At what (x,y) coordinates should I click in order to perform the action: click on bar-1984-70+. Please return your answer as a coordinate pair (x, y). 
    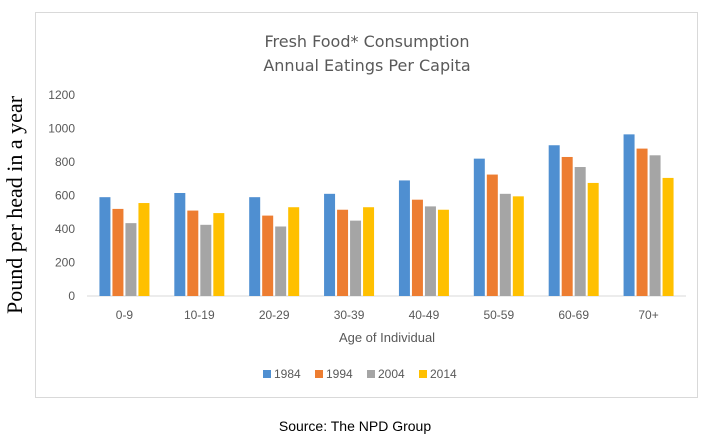
    Looking at the image, I should click on (629, 215).